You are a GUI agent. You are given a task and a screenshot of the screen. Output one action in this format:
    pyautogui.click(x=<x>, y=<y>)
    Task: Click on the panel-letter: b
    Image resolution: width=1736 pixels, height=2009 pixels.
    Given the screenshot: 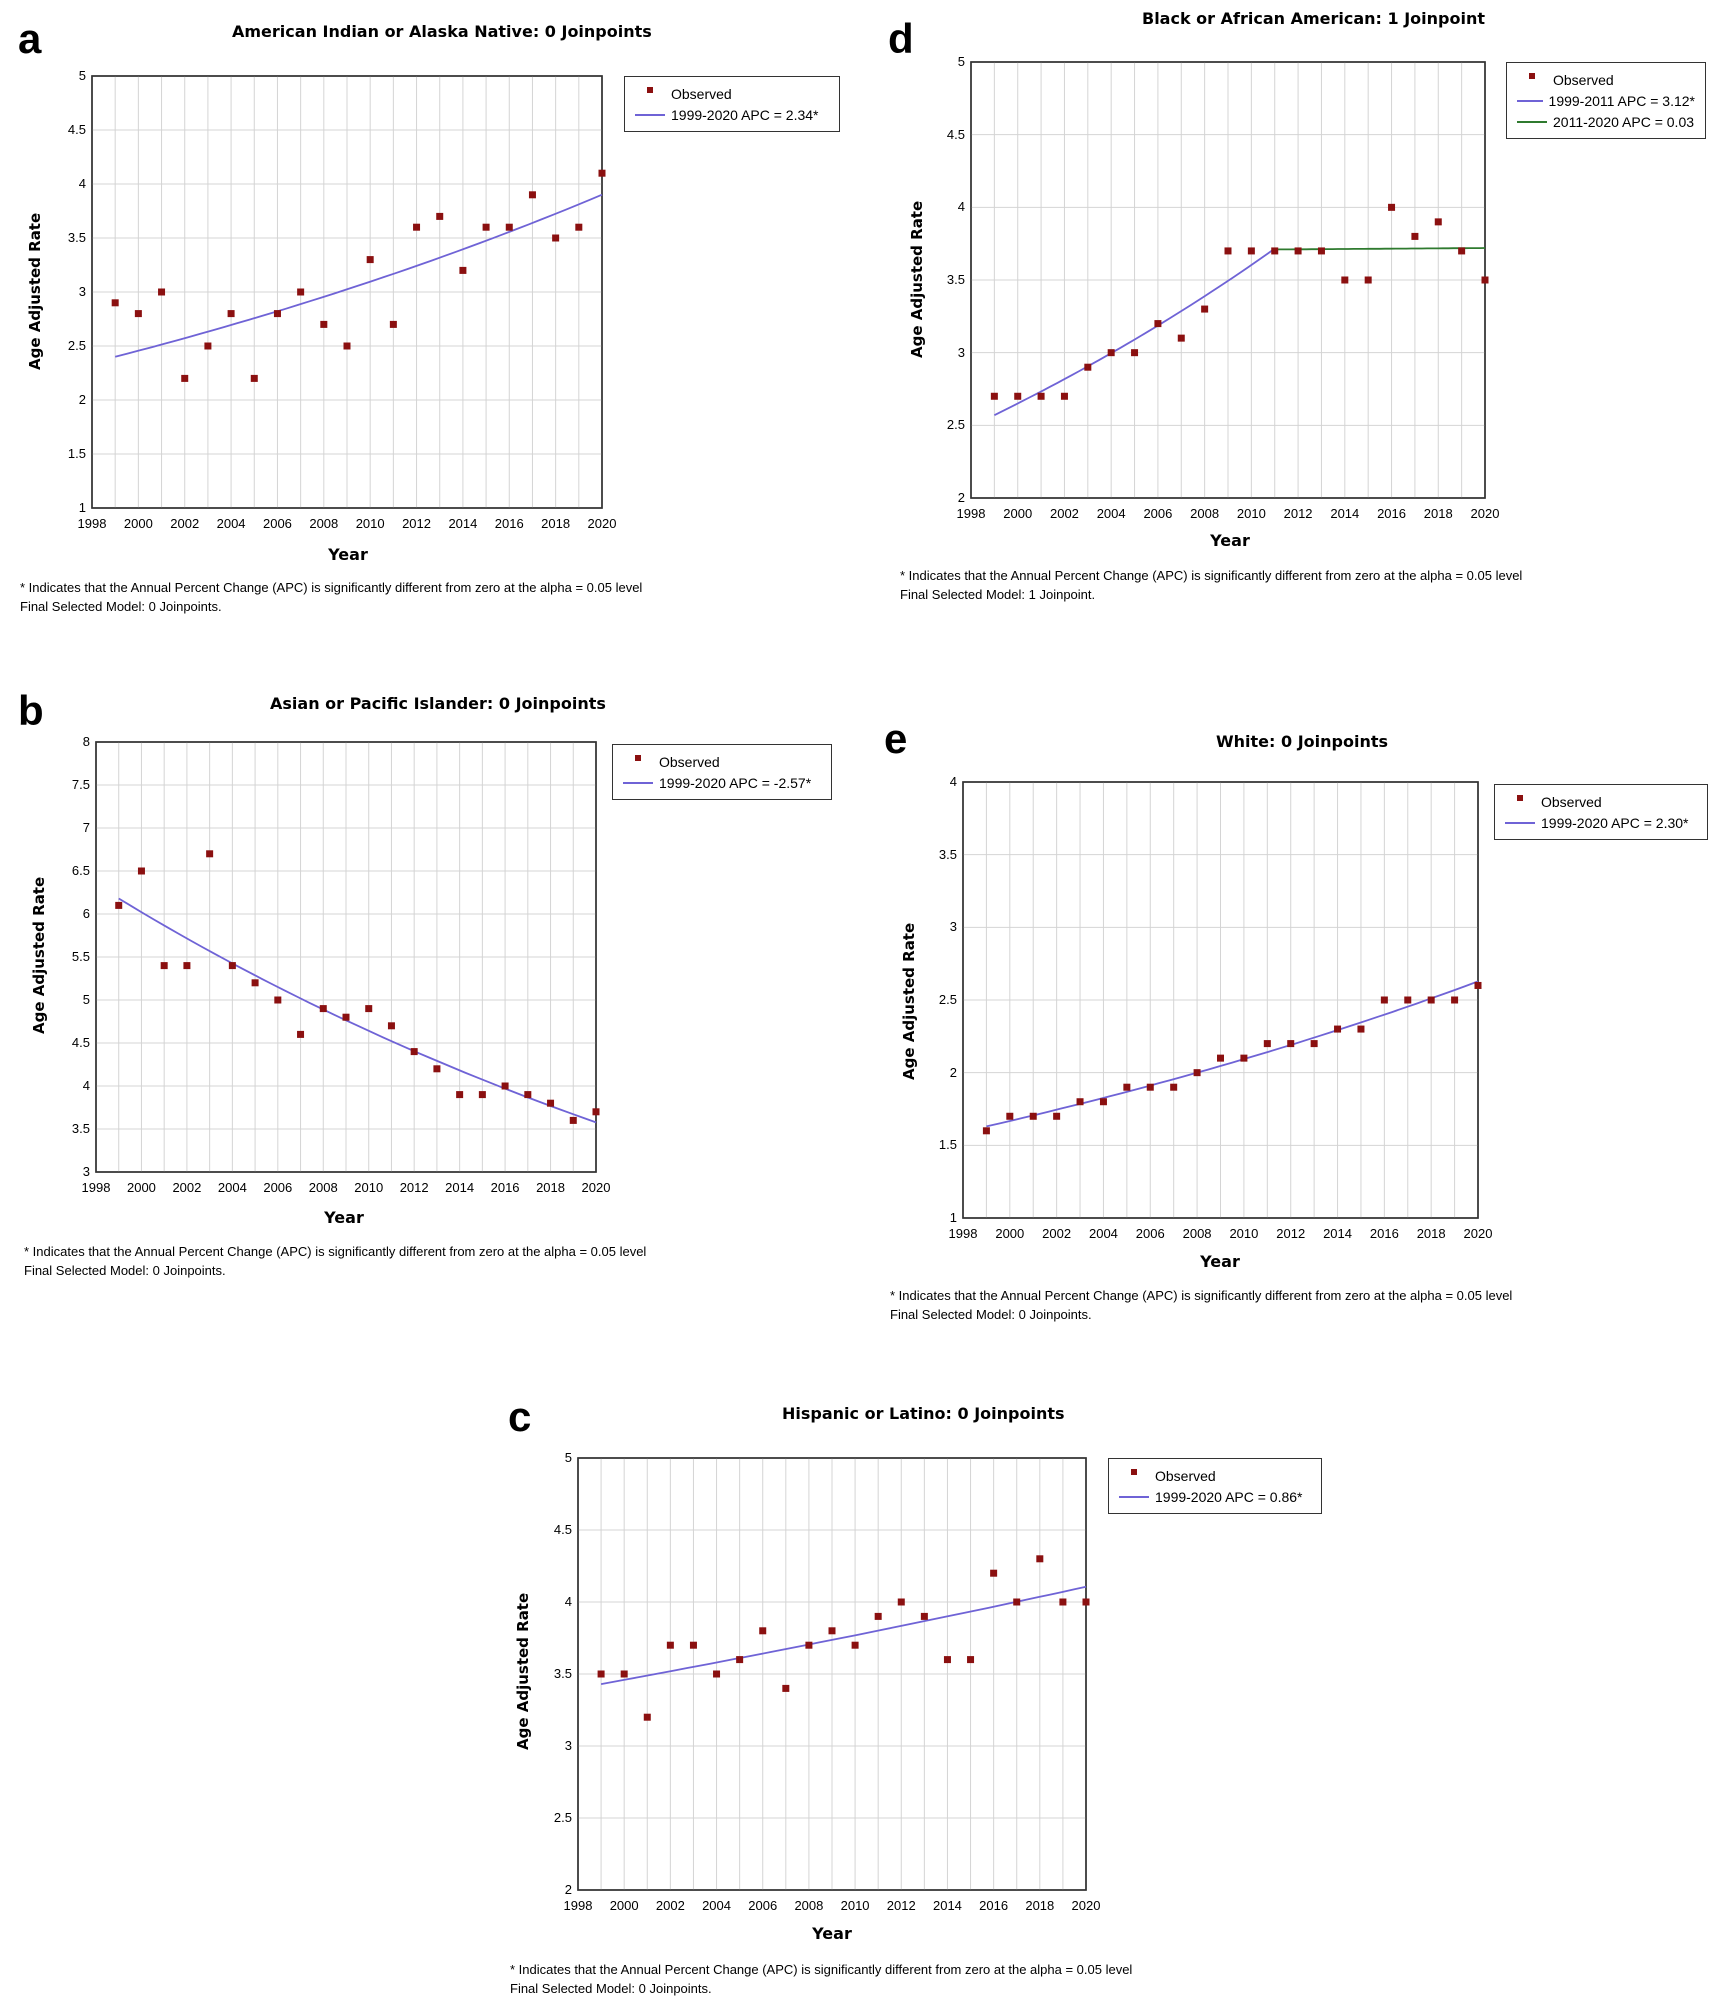 What is the action you would take?
    pyautogui.click(x=31, y=710)
    